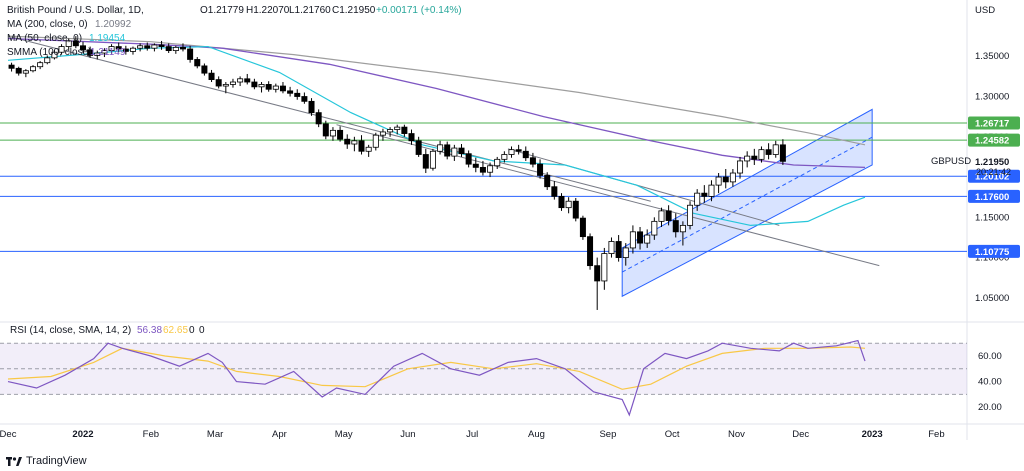 The height and width of the screenshot is (471, 1024). I want to click on symbol-label: GBPUSD, so click(951, 161).